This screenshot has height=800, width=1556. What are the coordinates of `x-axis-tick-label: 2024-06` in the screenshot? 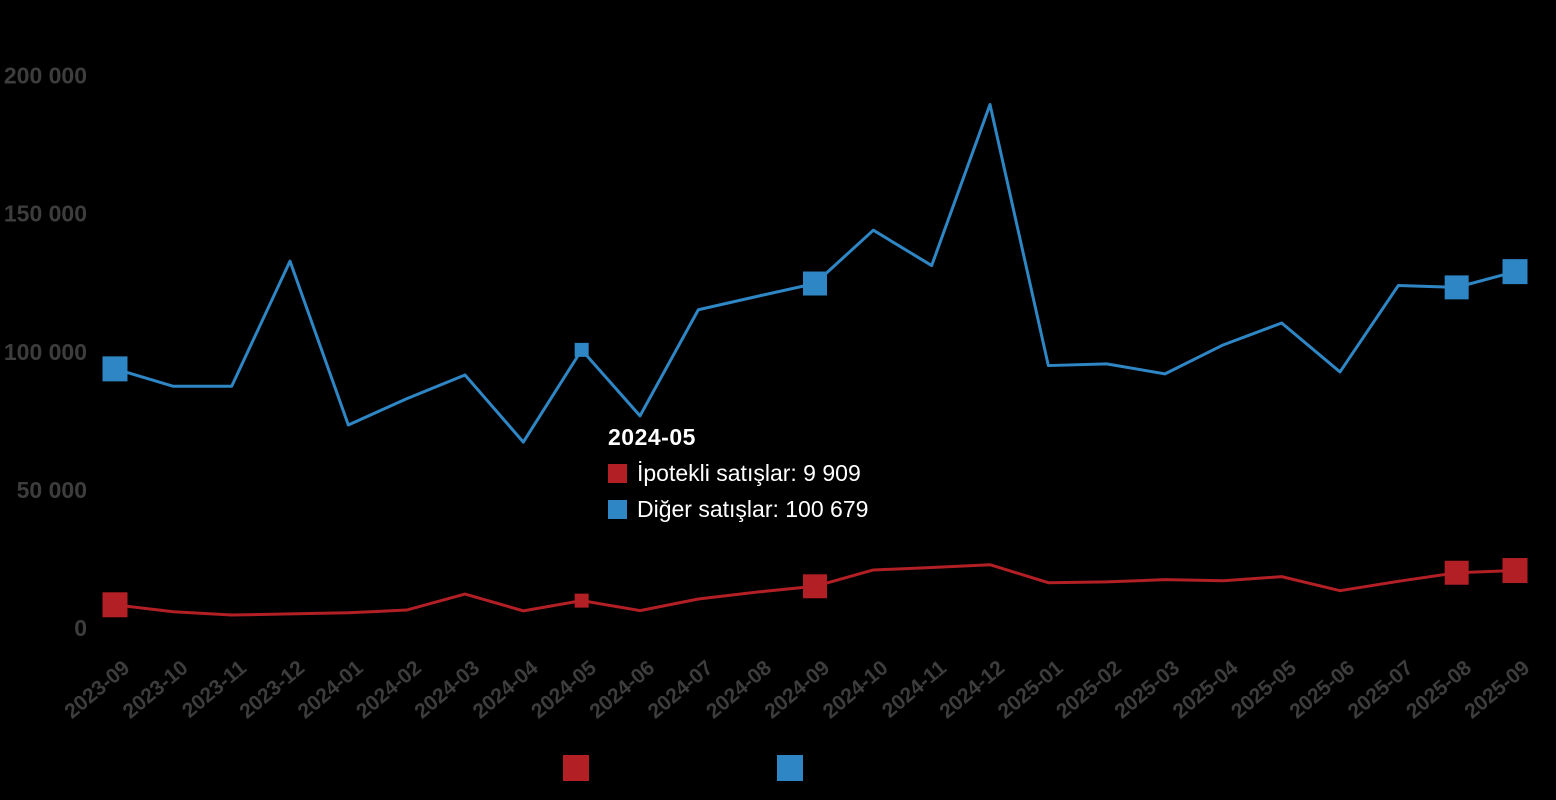 It's located at (622, 689).